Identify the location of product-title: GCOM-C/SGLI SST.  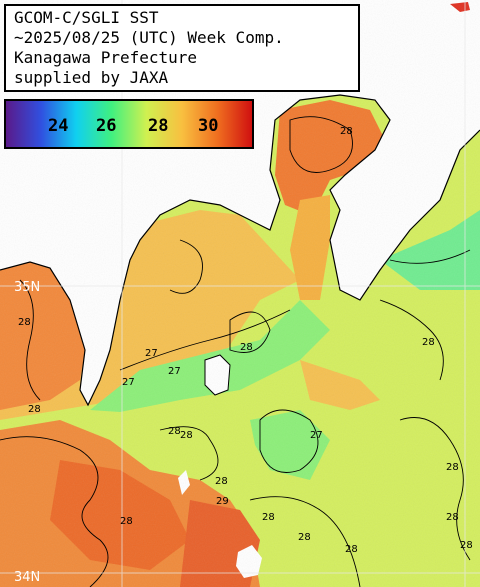
(86, 17).